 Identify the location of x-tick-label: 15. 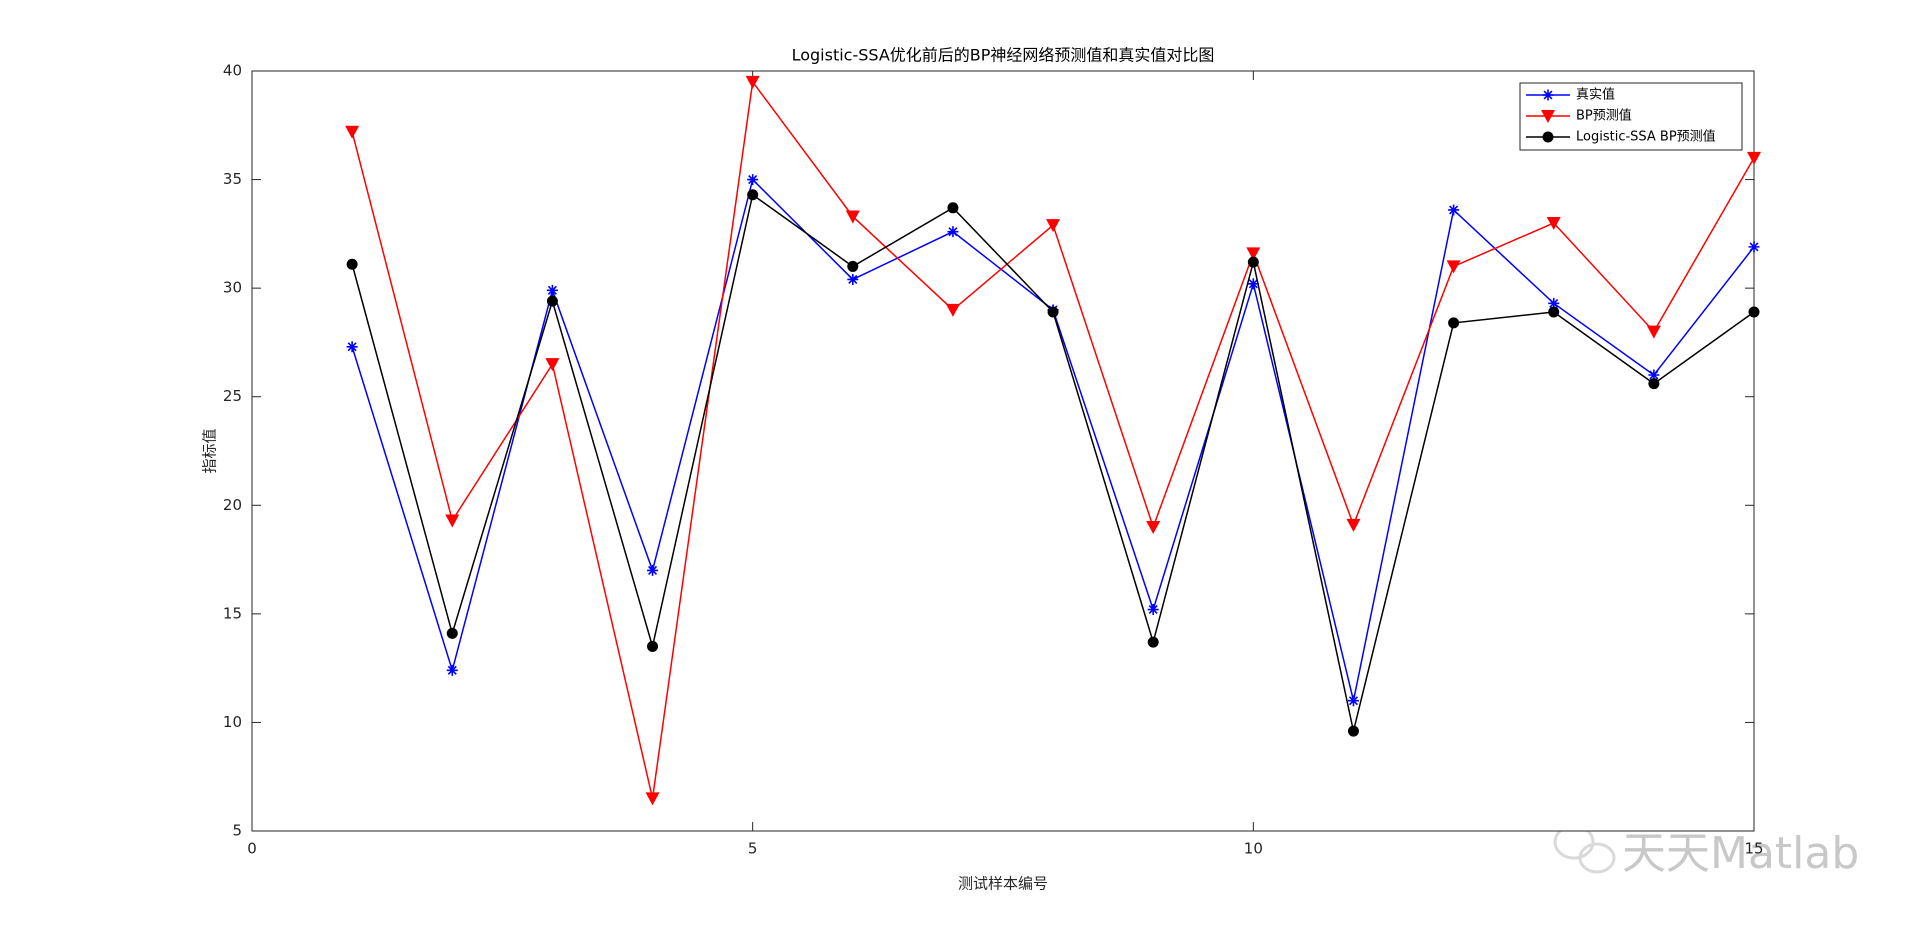
(1753, 849).